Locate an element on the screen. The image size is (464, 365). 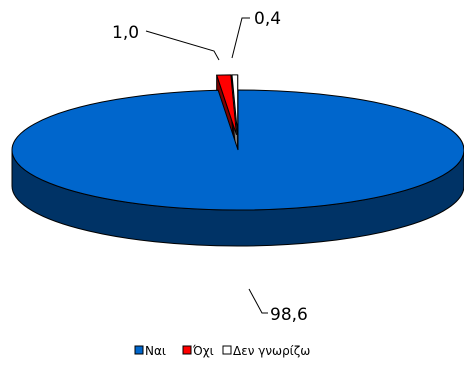
data-label-yes: 98,6 is located at coordinates (289, 315).